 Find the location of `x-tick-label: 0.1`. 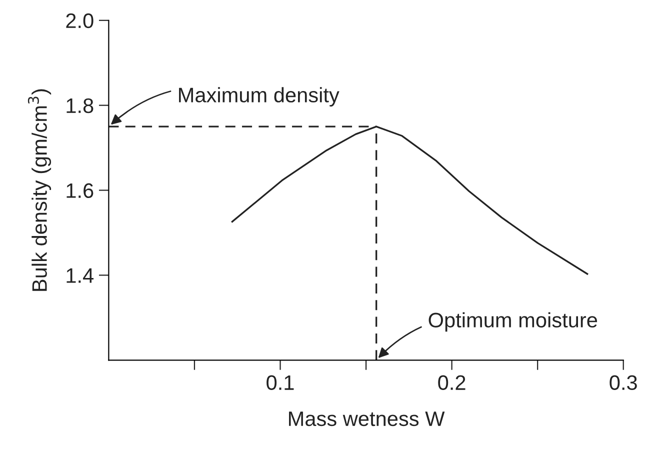

x-tick-label: 0.1 is located at coordinates (280, 382).